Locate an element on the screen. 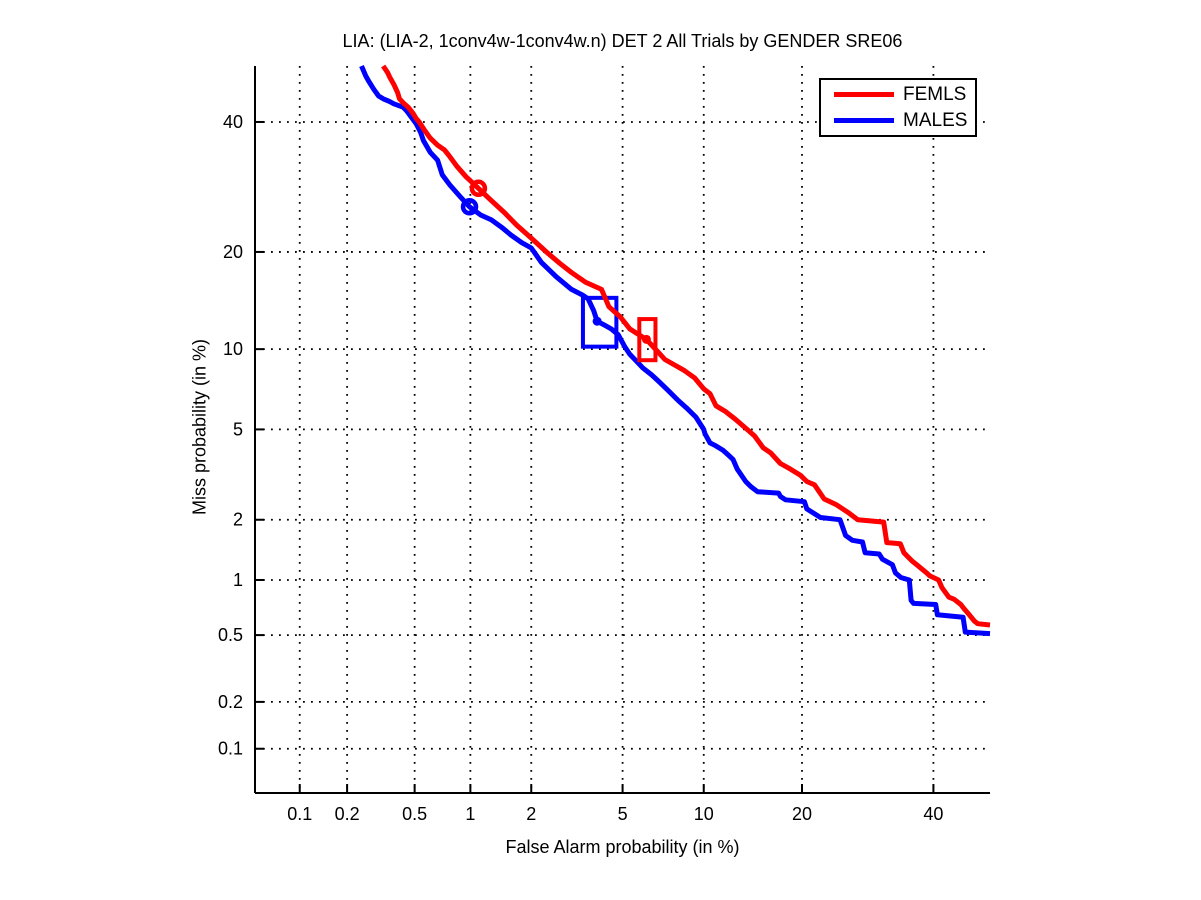 The height and width of the screenshot is (900, 1201). x-axis-label: False Alarm probability (in %) is located at coordinates (622, 847).